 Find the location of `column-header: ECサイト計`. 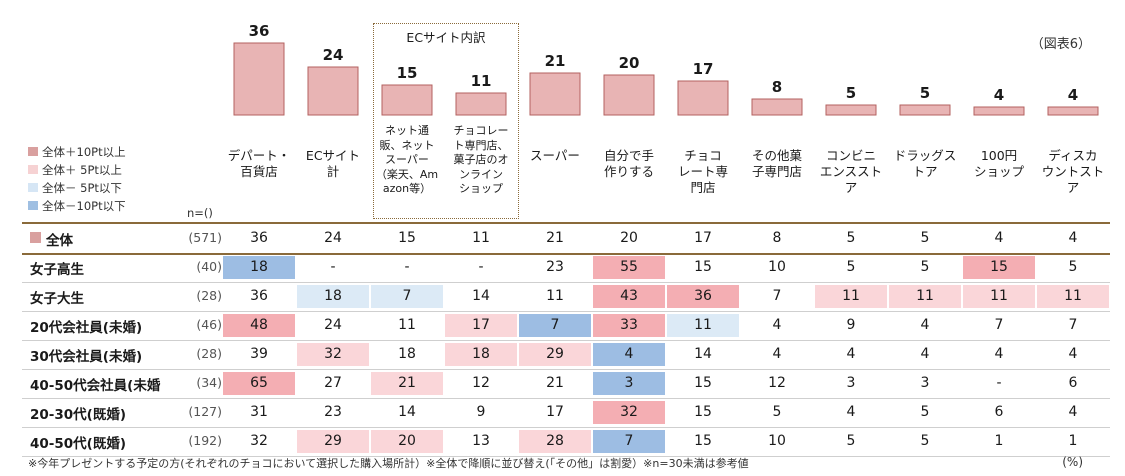

column-header: ECサイト計 is located at coordinates (333, 164).